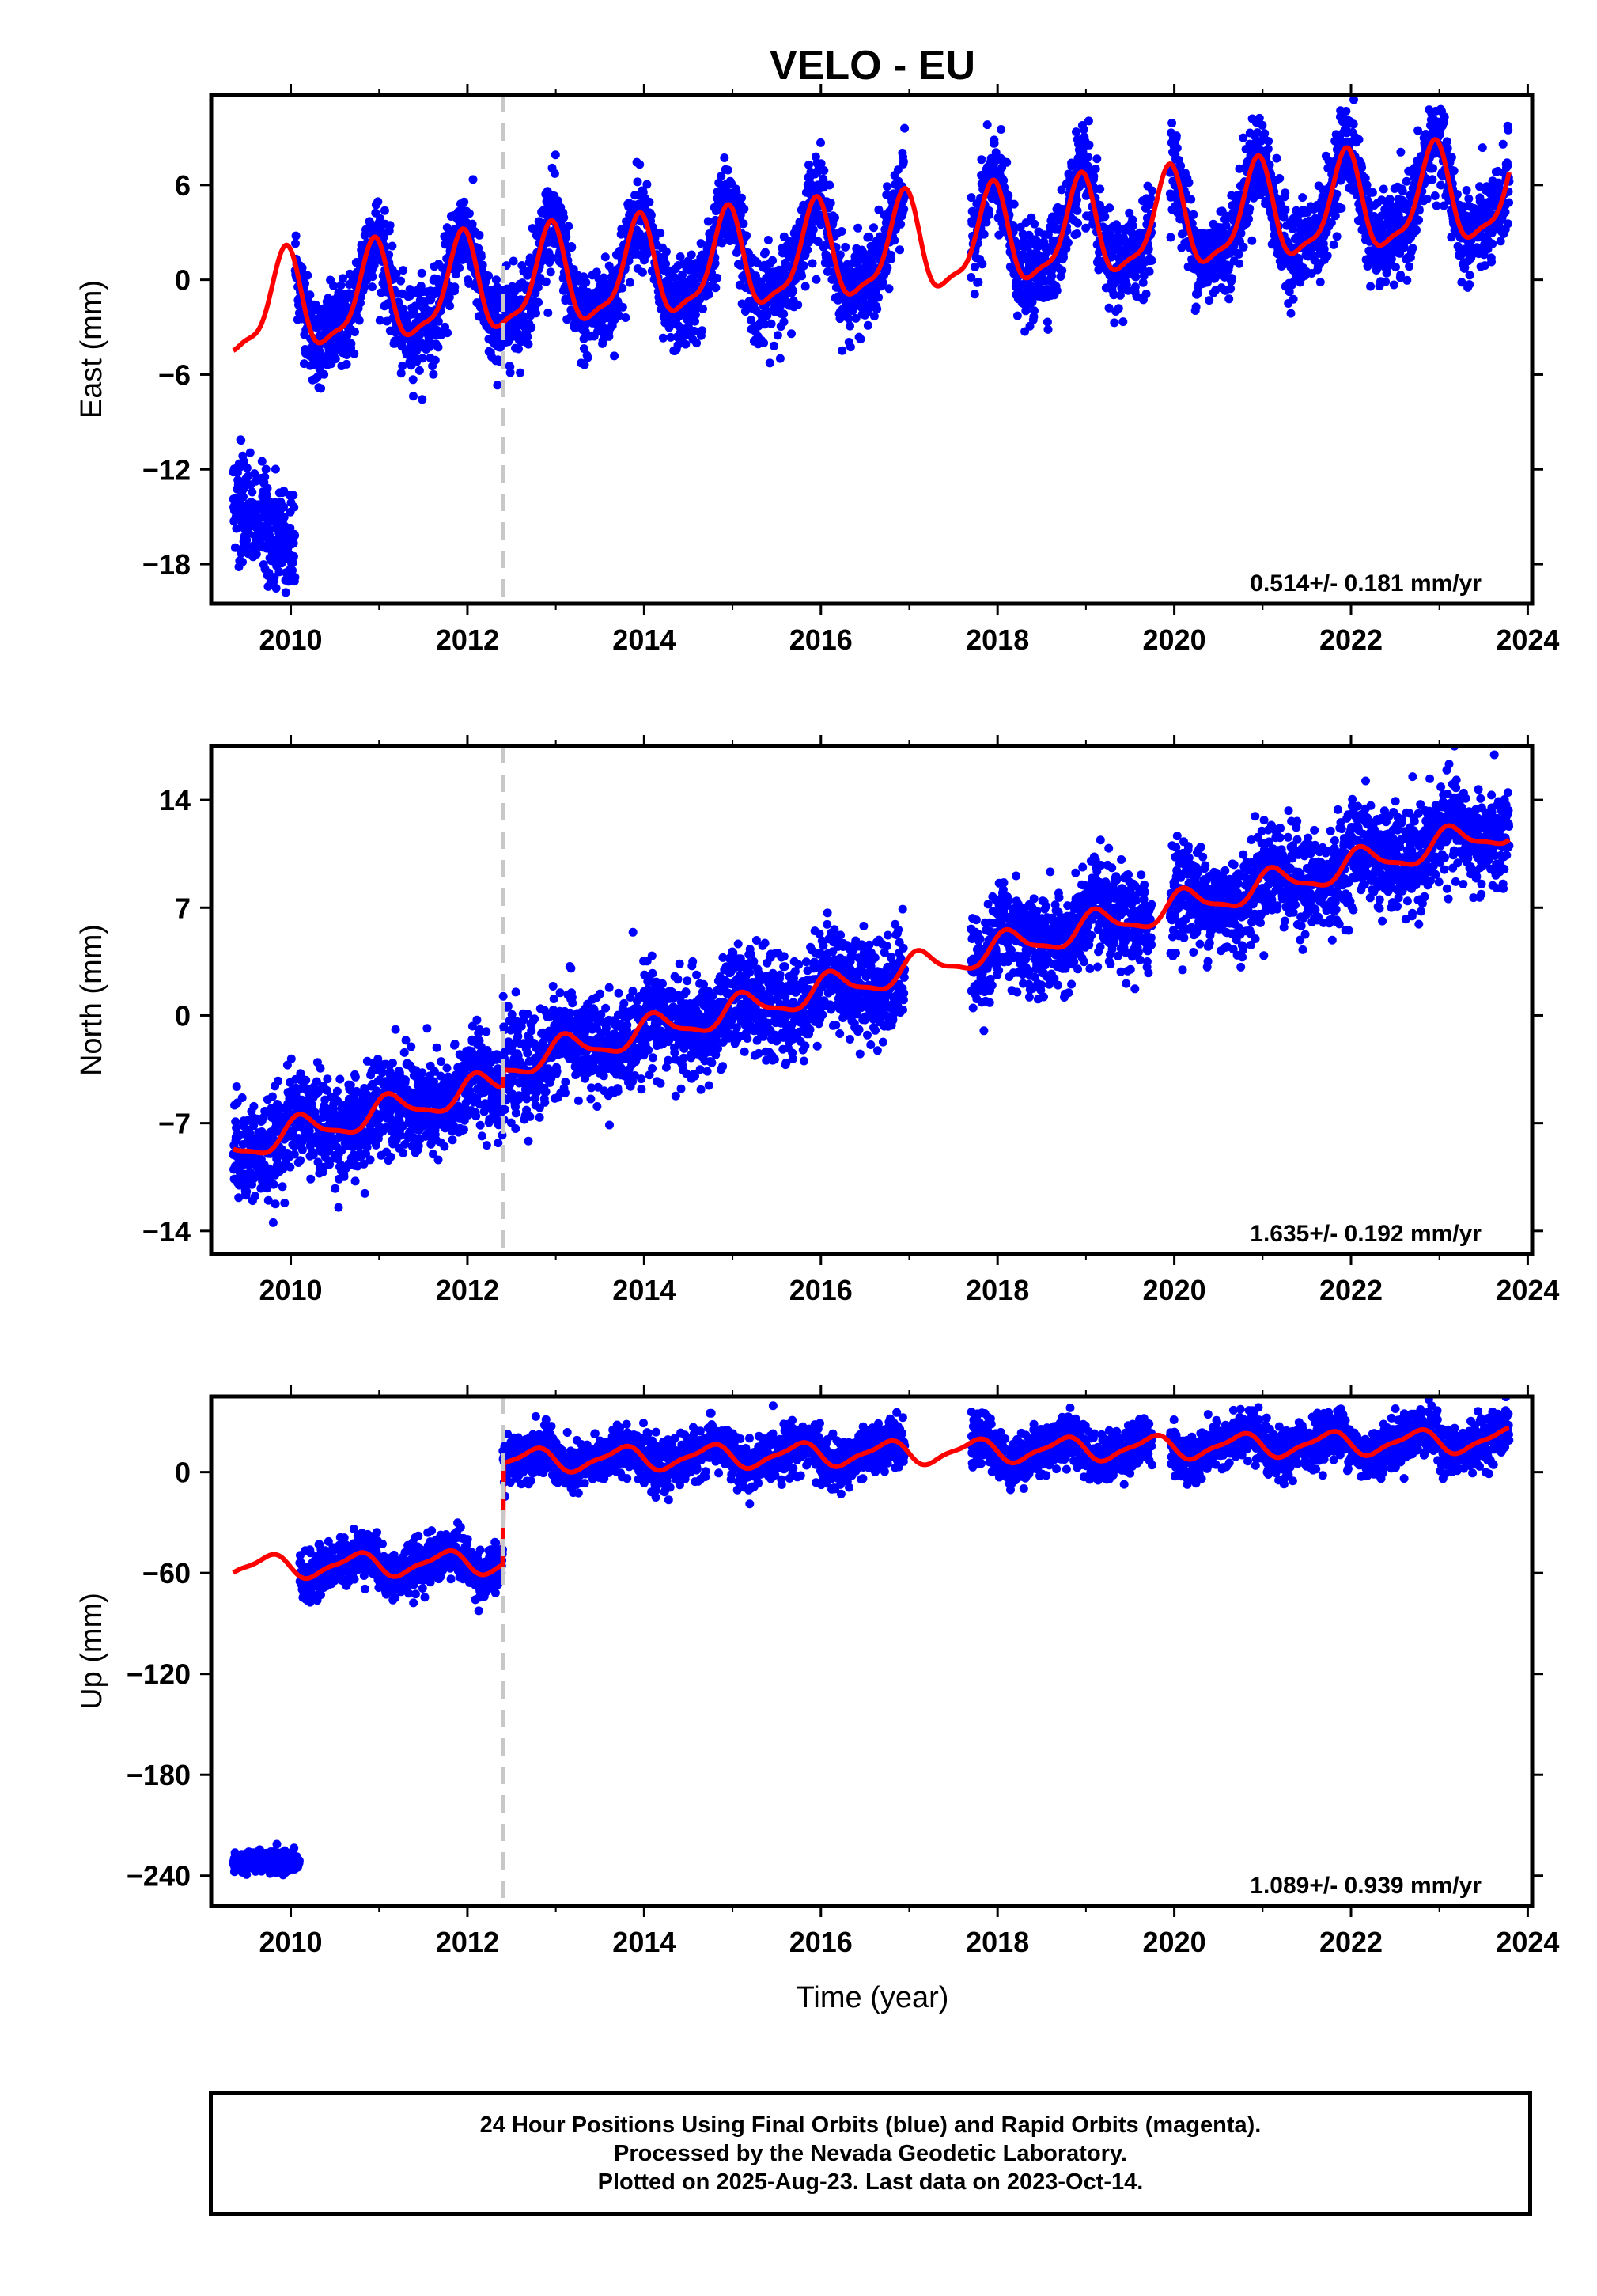 This screenshot has height=2296, width=1597. What do you see at coordinates (821, 639) in the screenshot?
I see `x-tick-label: 2016` at bounding box center [821, 639].